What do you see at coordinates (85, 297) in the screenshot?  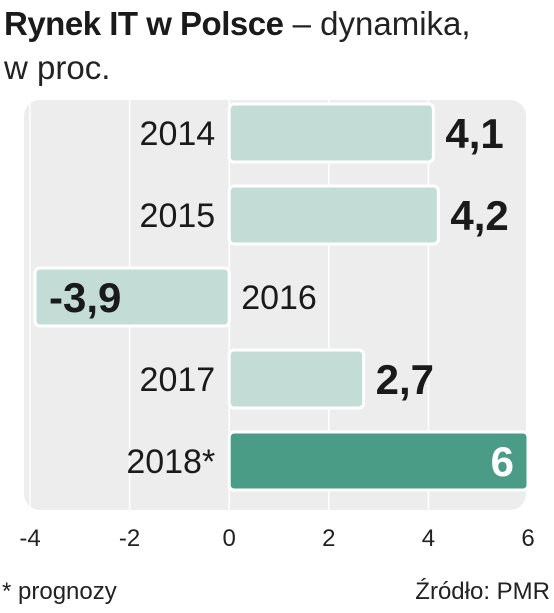 I see `value-label: -3,9` at bounding box center [85, 297].